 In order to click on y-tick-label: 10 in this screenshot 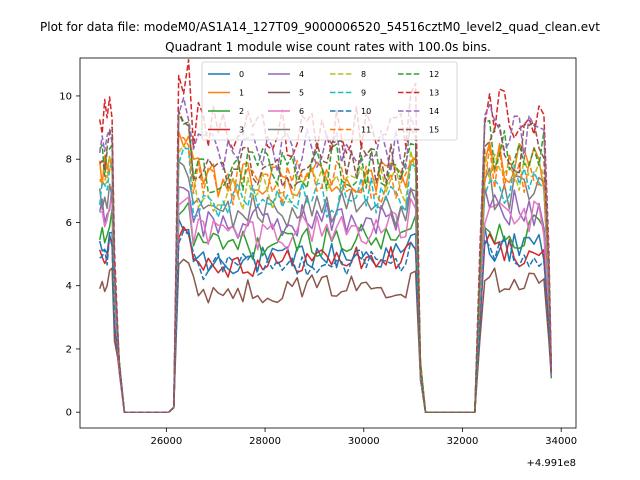, I will do `click(65, 96)`.